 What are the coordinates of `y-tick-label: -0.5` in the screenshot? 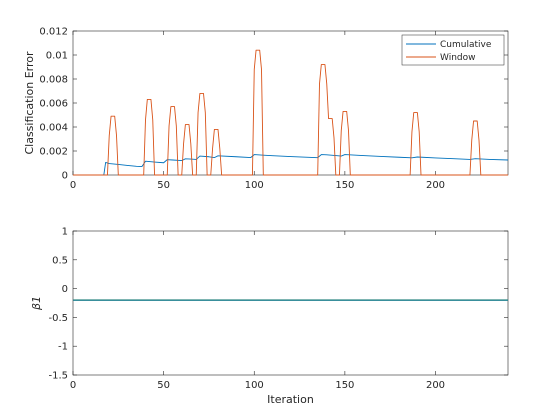 It's located at (58, 318).